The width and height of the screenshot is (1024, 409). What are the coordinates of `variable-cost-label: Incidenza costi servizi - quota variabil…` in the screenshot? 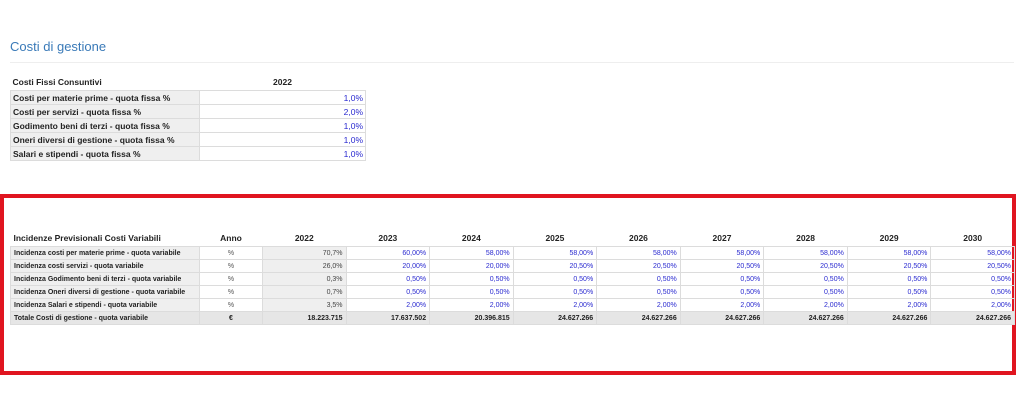 It's located at (105, 266).